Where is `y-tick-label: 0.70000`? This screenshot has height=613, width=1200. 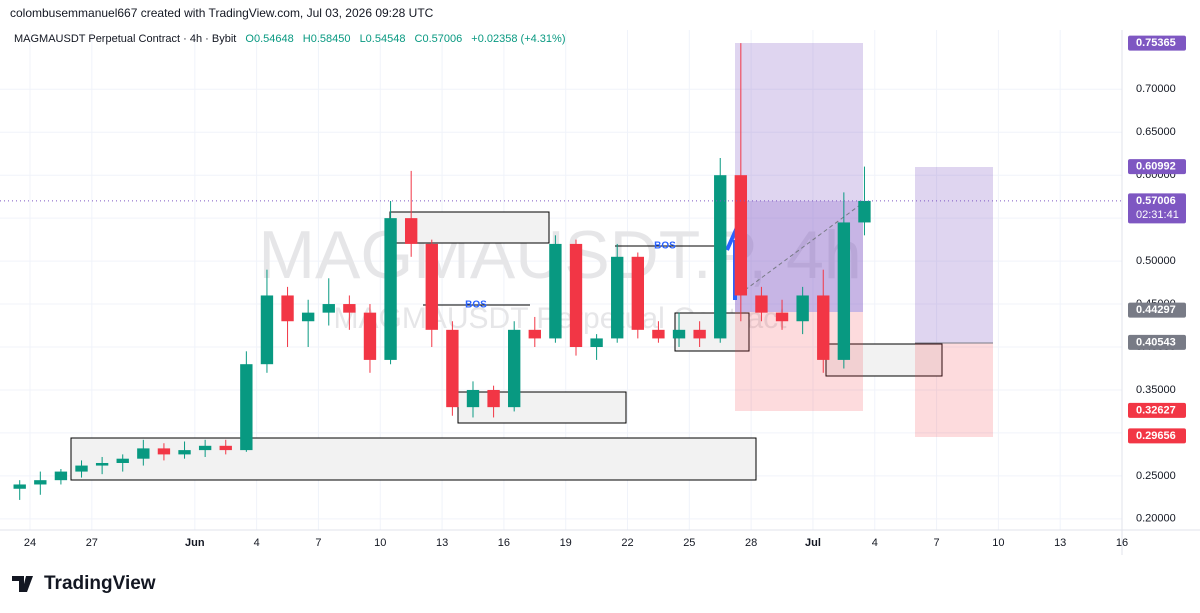 y-tick-label: 0.70000 is located at coordinates (1156, 89).